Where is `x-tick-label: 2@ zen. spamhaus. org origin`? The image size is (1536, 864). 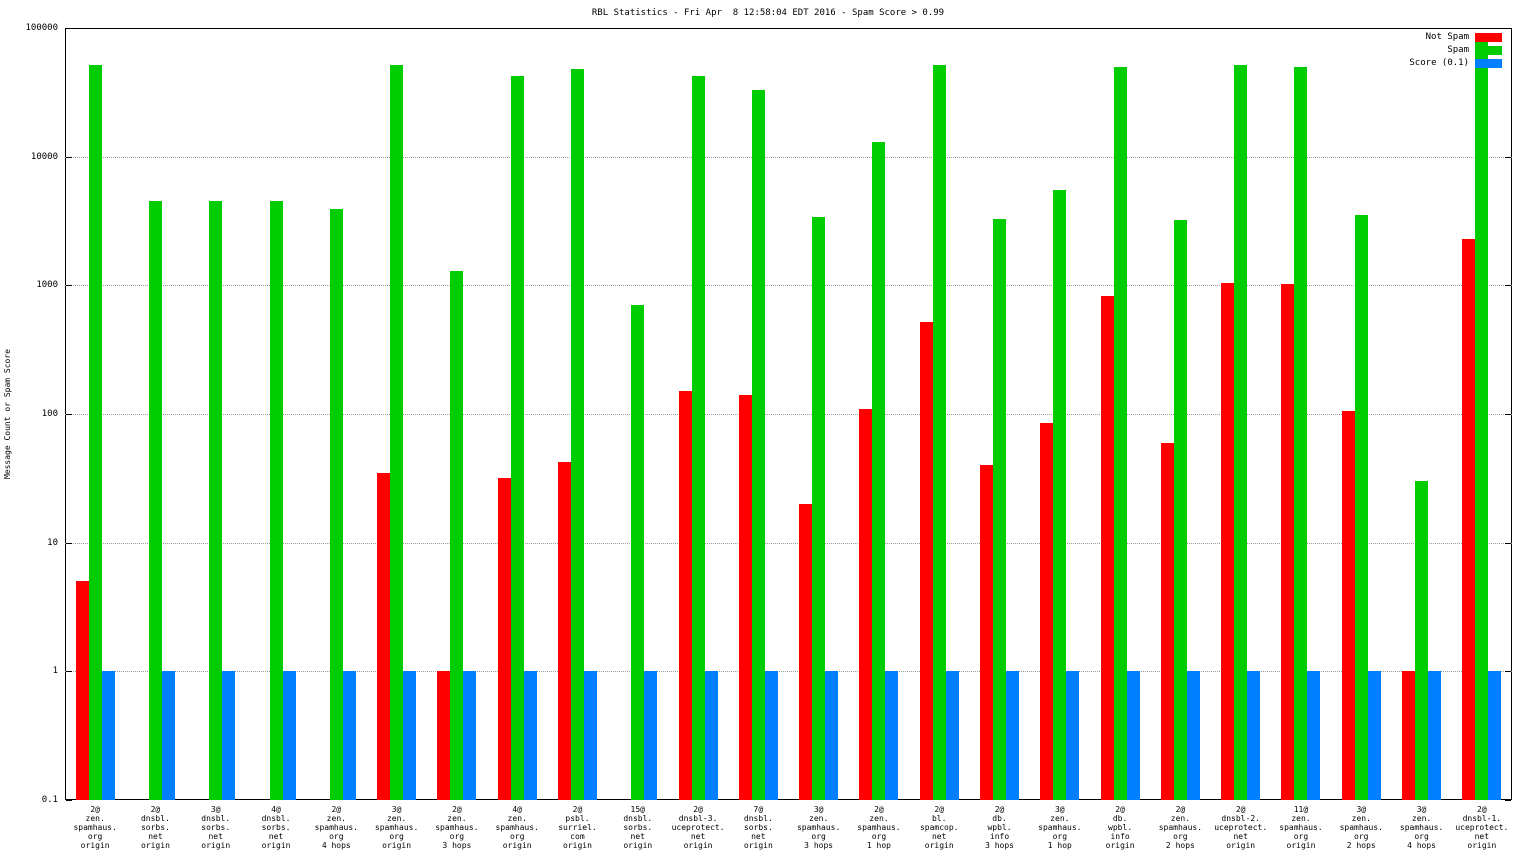
x-tick-label: 2@ zen. spamhaus. org origin is located at coordinates (95, 827).